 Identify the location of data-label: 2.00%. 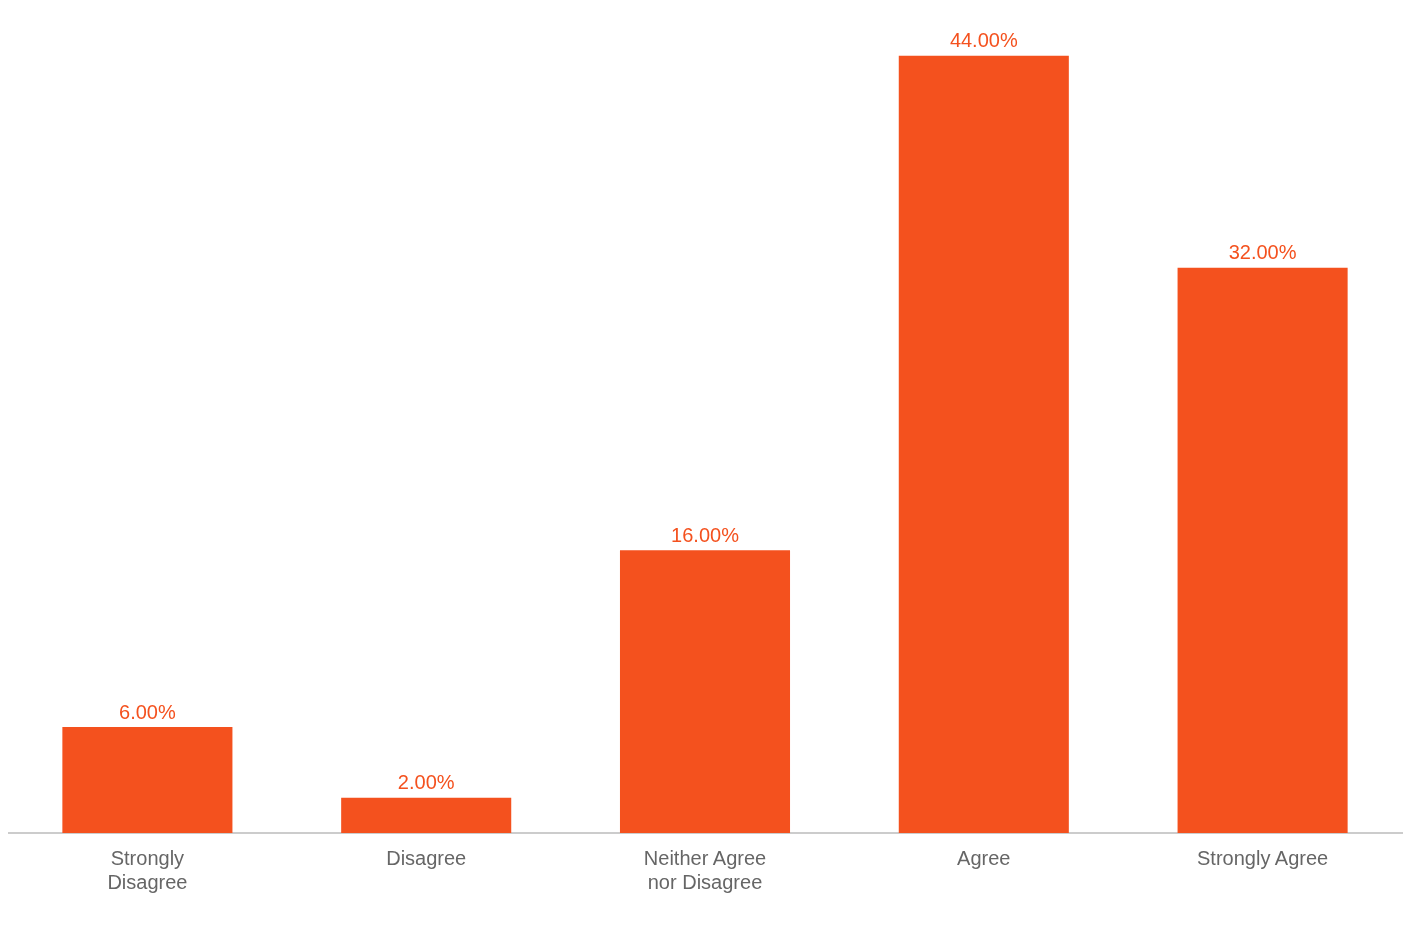
(426, 782).